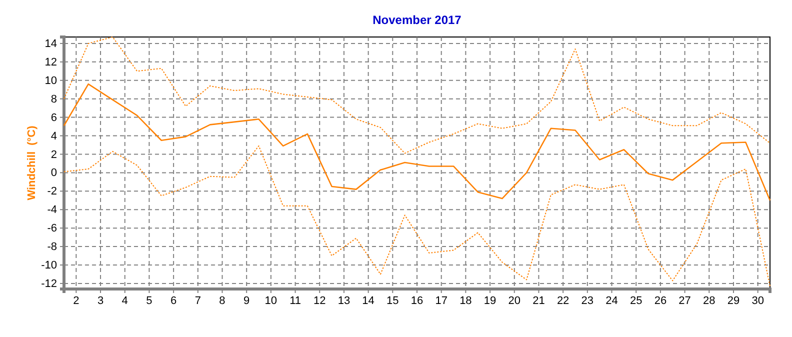 This screenshot has height=337, width=792. I want to click on y-tick-label: -12, so click(49, 284).